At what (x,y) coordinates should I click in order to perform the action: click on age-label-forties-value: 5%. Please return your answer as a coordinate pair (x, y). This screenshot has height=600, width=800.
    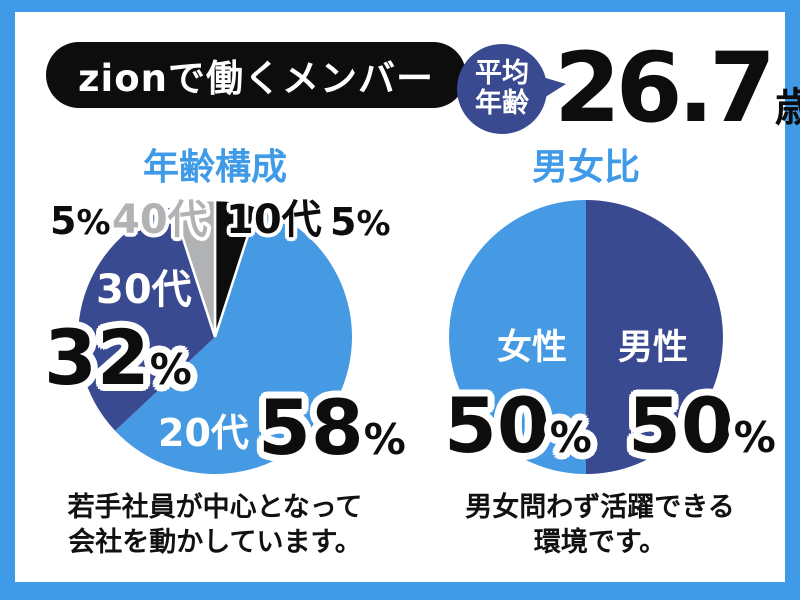
    Looking at the image, I should click on (80, 221).